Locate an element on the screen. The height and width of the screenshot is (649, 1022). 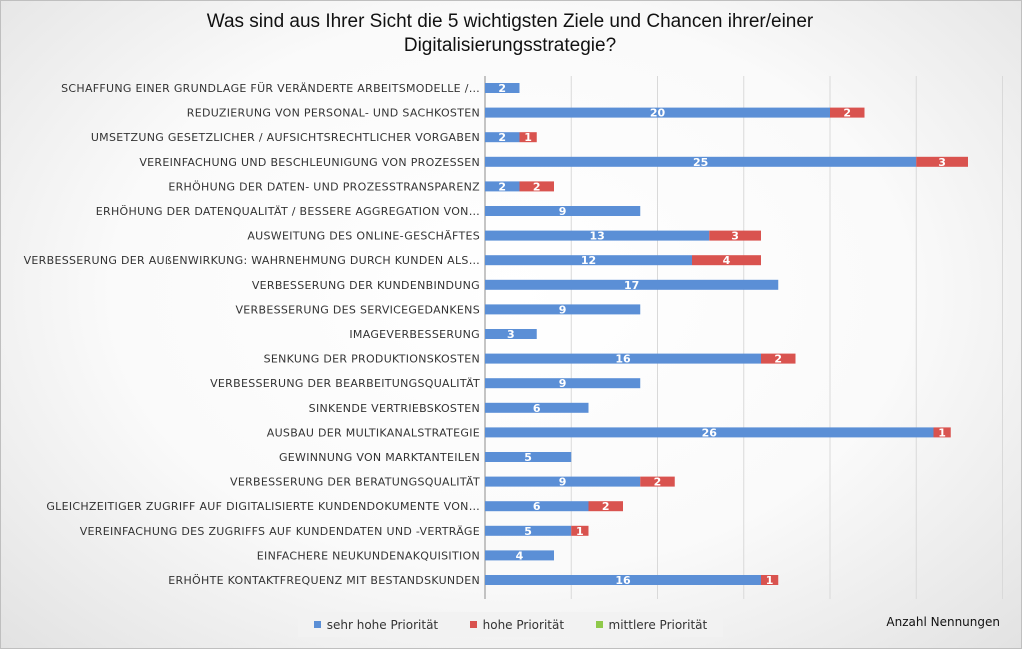
data-label: 17 is located at coordinates (631, 285).